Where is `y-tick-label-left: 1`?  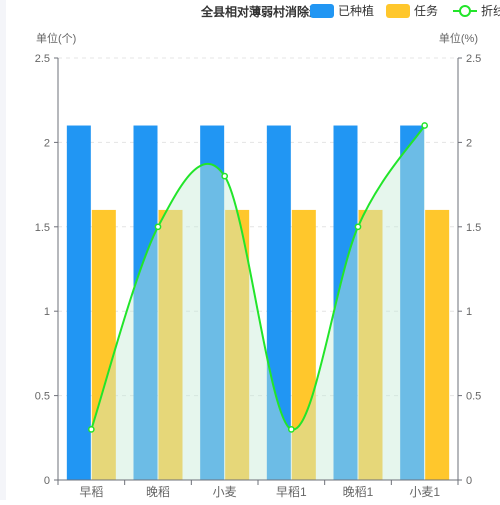
y-tick-label-left: 1 is located at coordinates (47, 312).